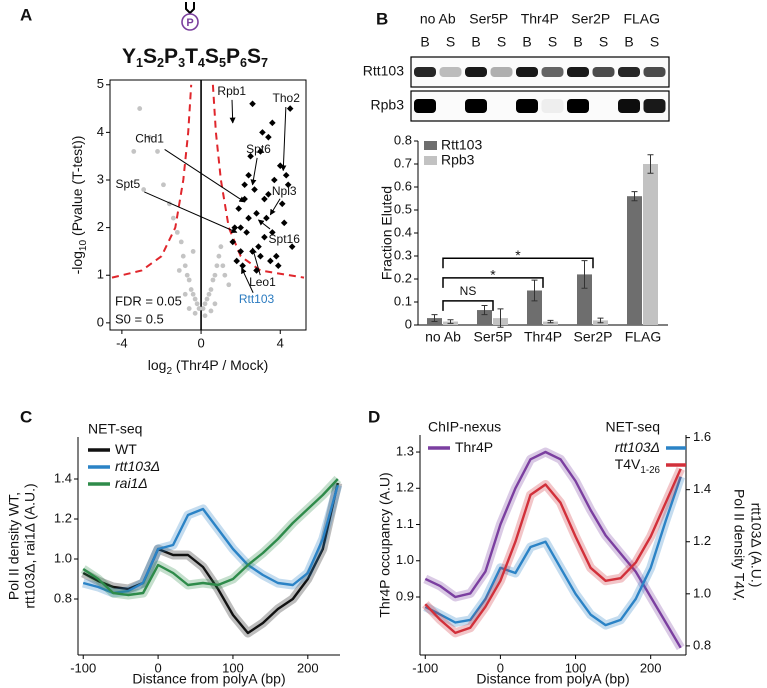 This screenshot has height=688, width=767. I want to click on residue-index: 5, so click(222, 63).